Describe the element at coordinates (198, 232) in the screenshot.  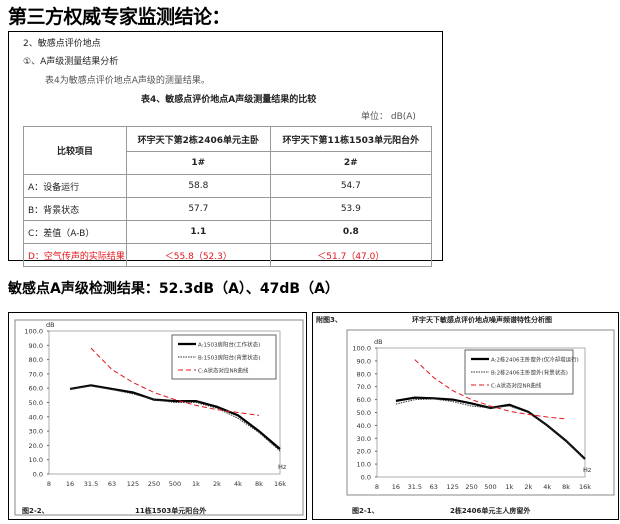
I see `cell: 1.1` at that location.